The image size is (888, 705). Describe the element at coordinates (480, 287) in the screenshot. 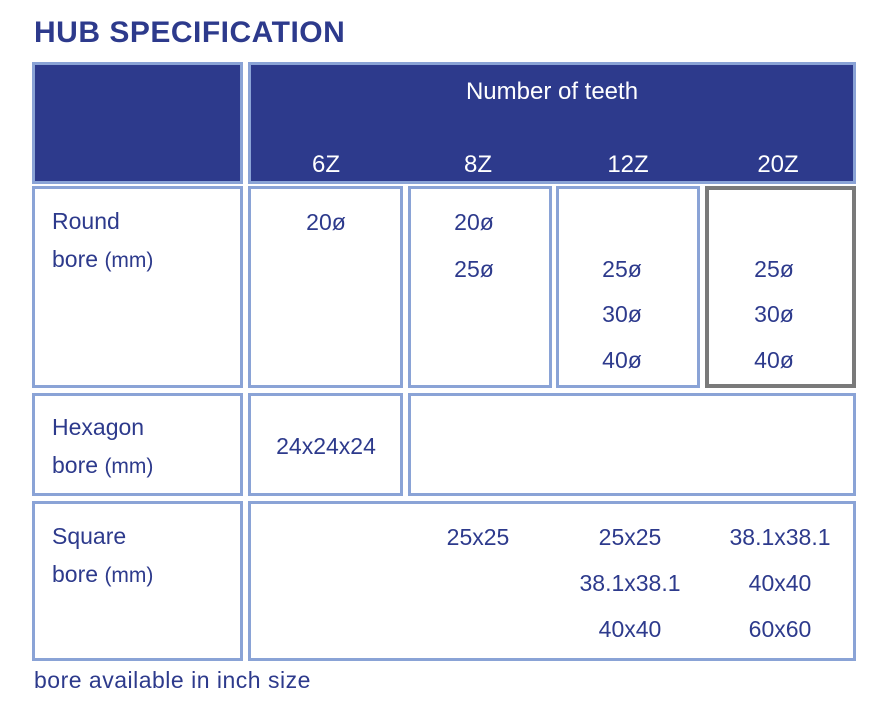

I see `round-8z-cell: 20ø 25ø` at that location.